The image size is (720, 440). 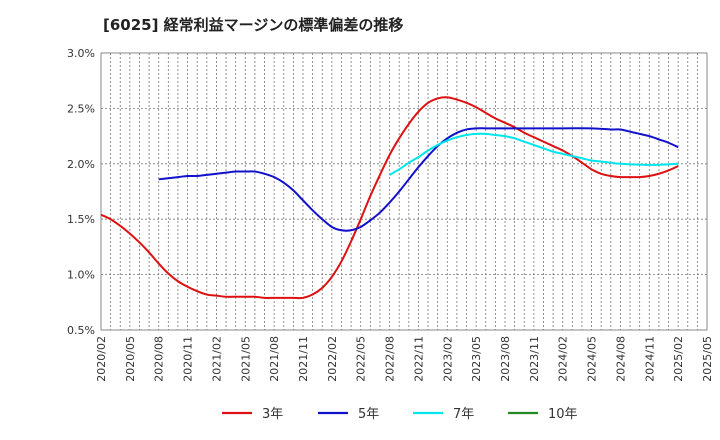 I want to click on x-tick-label: 2025/02, so click(x=678, y=359).